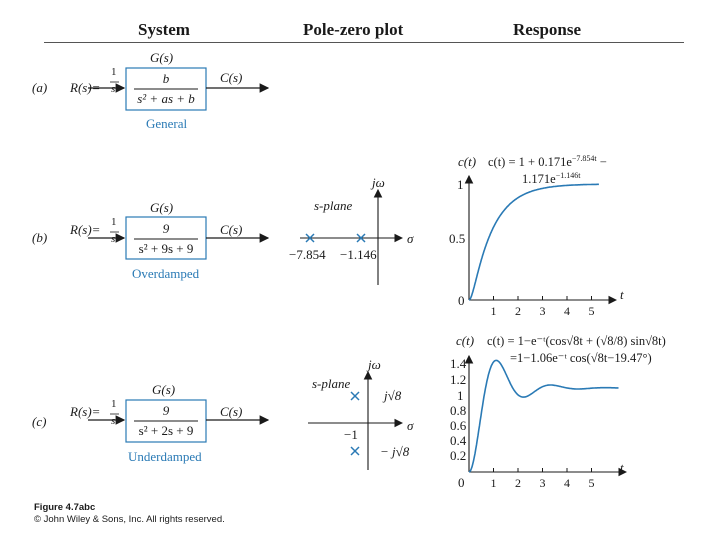 The image size is (720, 540). What do you see at coordinates (622, 294) in the screenshot?
I see `resp-xlabel-b: t` at bounding box center [622, 294].